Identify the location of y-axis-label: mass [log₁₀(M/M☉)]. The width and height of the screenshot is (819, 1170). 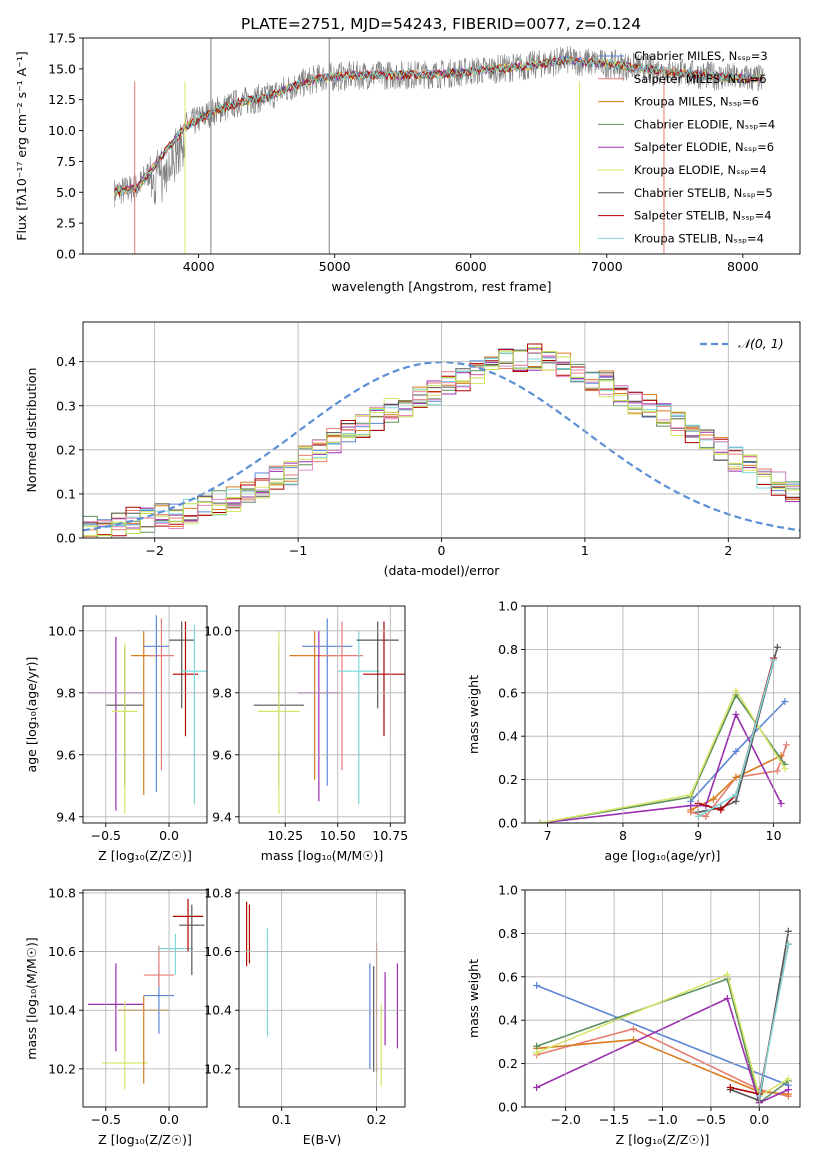
(31, 998).